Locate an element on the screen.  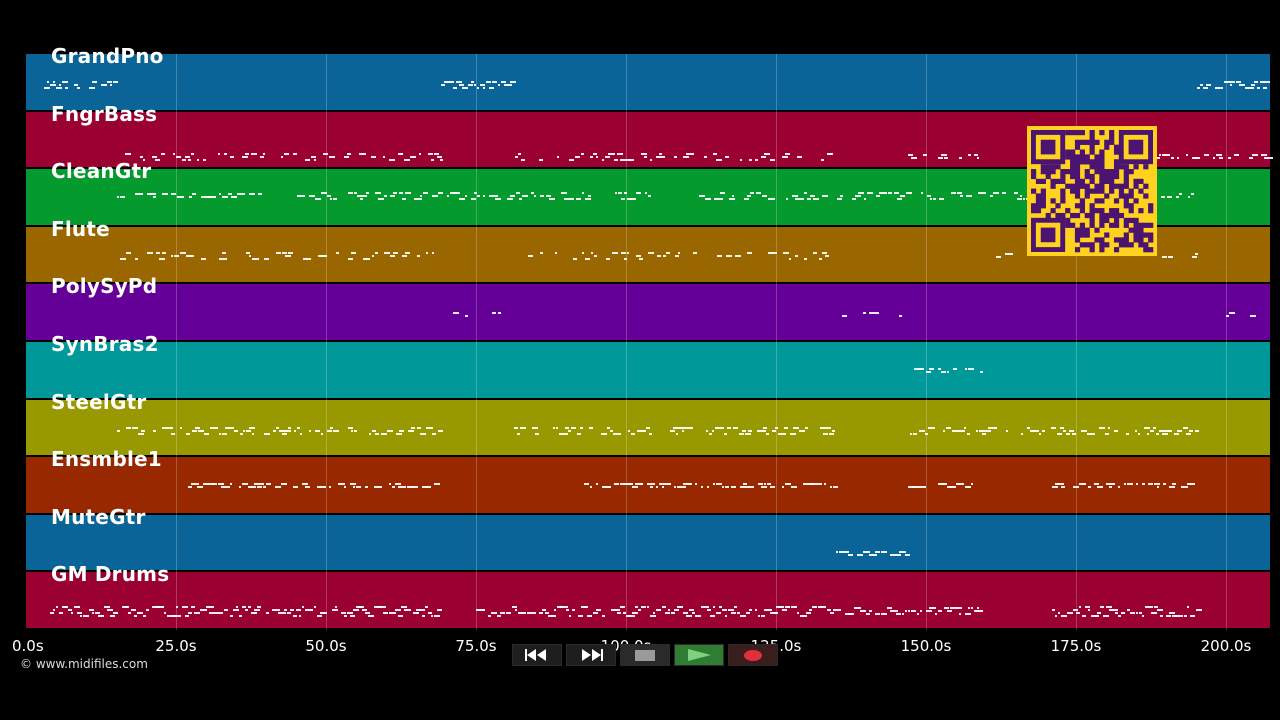
record-icon is located at coordinates (753, 655).